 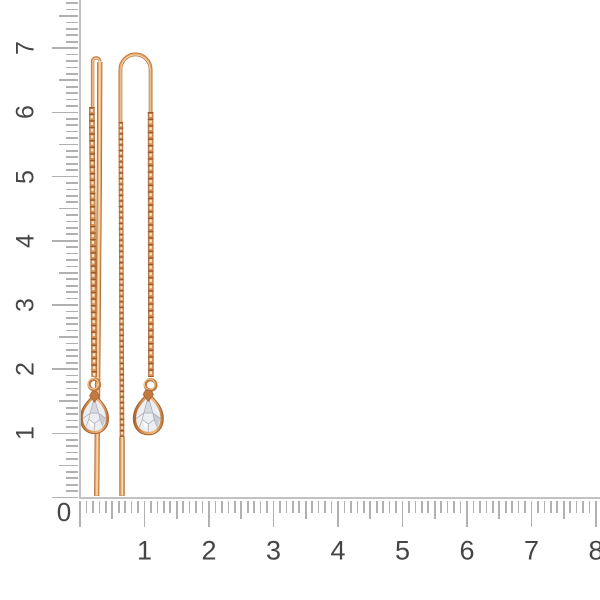 What do you see at coordinates (25, 369) in the screenshot?
I see `v-ruler-label-2: 2` at bounding box center [25, 369].